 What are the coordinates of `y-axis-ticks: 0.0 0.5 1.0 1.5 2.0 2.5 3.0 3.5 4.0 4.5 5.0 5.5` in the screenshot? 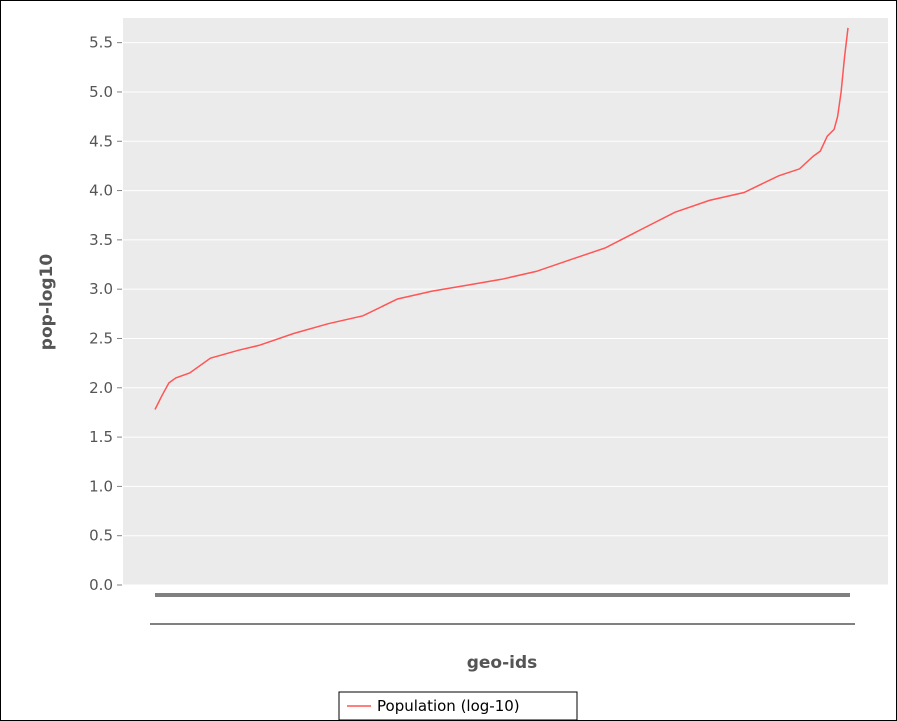 It's located at (105, 314).